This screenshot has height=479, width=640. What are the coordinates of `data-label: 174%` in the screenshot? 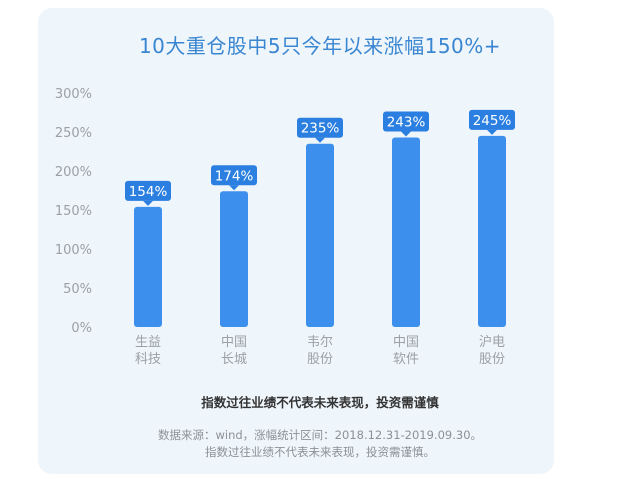 It's located at (234, 176).